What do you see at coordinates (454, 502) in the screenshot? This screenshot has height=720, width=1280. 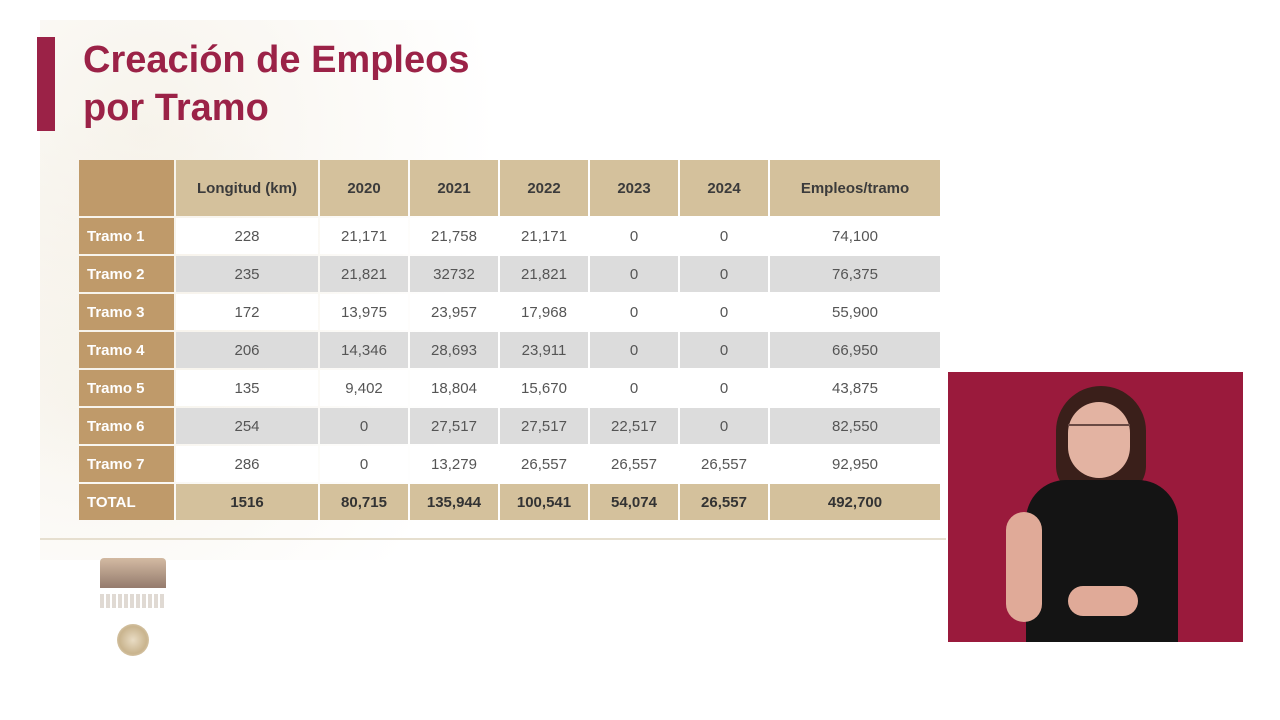 I see `total-2021: 135,944` at bounding box center [454, 502].